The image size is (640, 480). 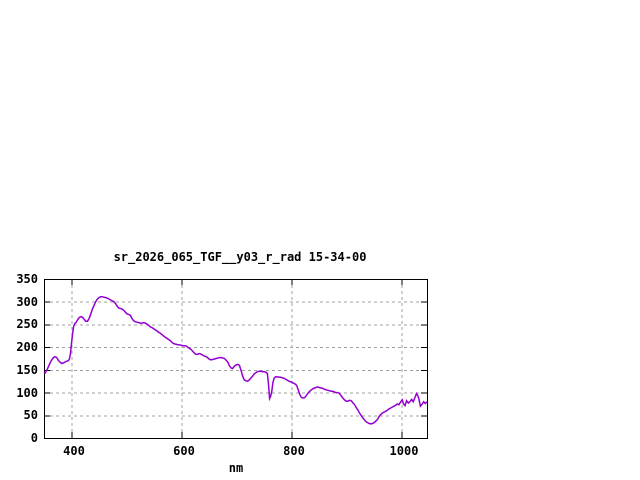 I want to click on y-tick-label-350: 350, so click(x=27, y=279).